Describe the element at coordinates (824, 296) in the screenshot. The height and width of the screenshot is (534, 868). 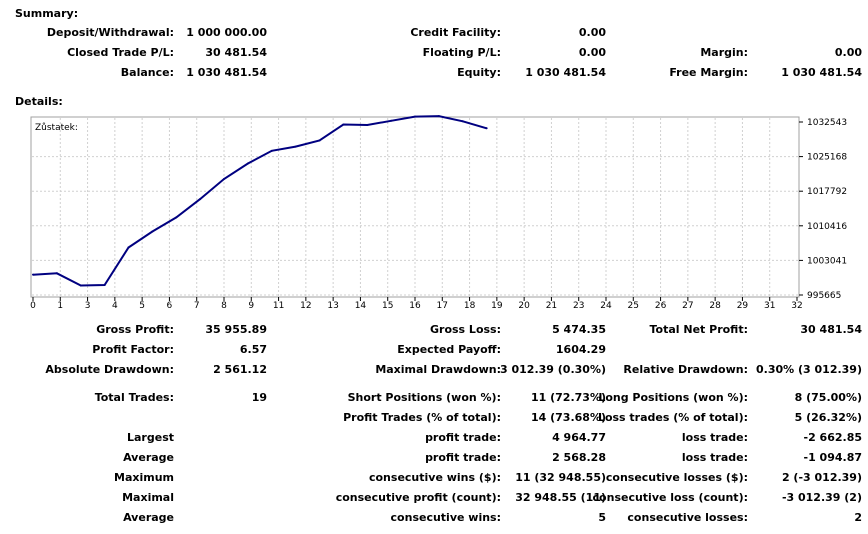
I see `y-tick-label: 995665` at that location.